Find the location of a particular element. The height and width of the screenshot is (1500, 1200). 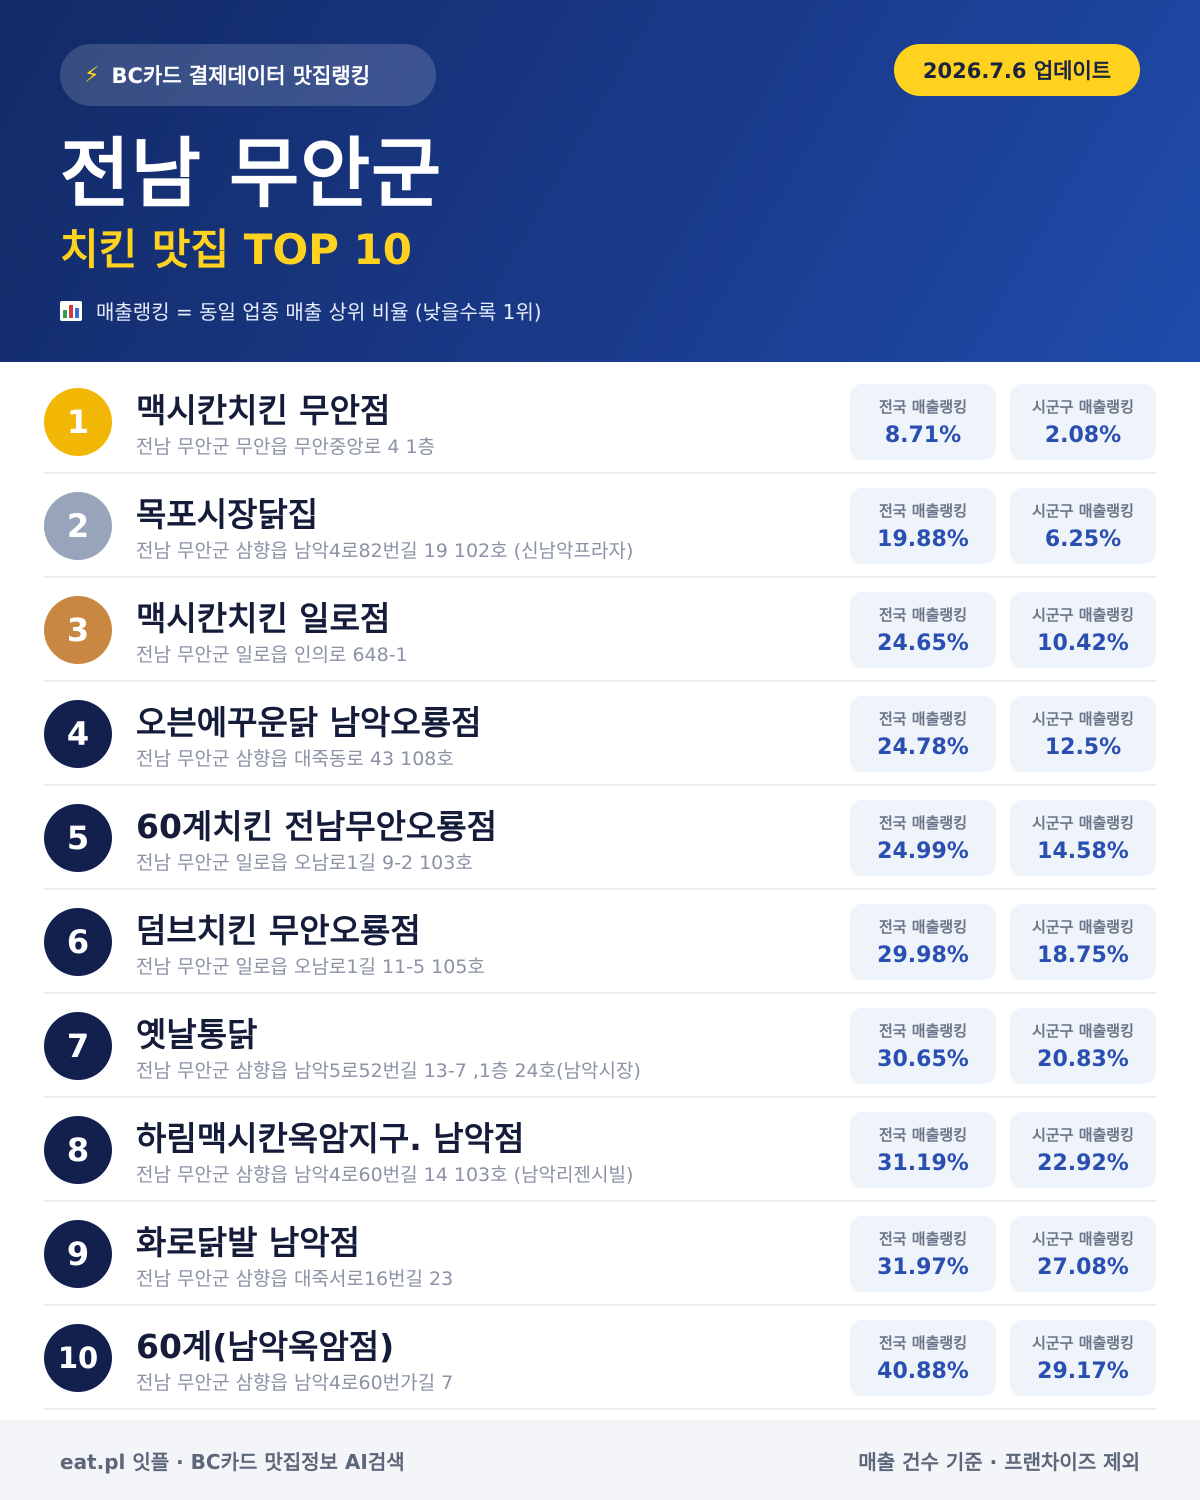

national-rank-box: 전국 매출랭킹 40.88% is located at coordinates (923, 1358).